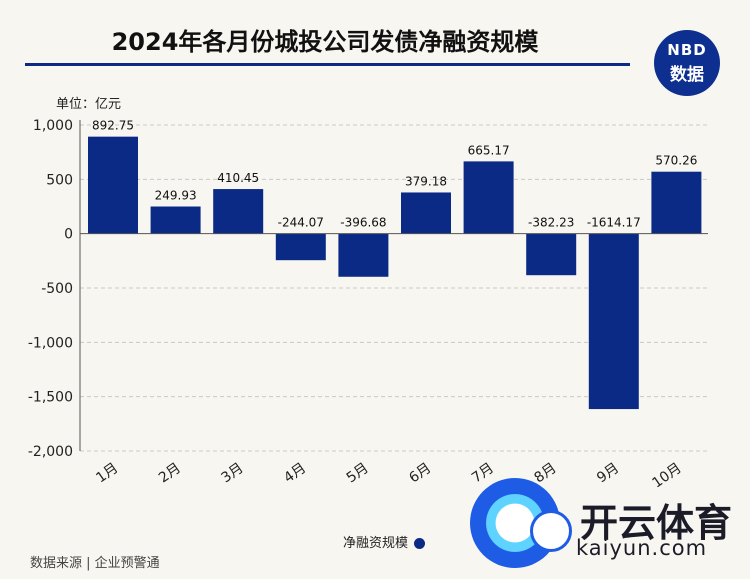 Image resolution: width=750 pixels, height=579 pixels. What do you see at coordinates (426, 181) in the screenshot?
I see `data-label: 379.18` at bounding box center [426, 181].